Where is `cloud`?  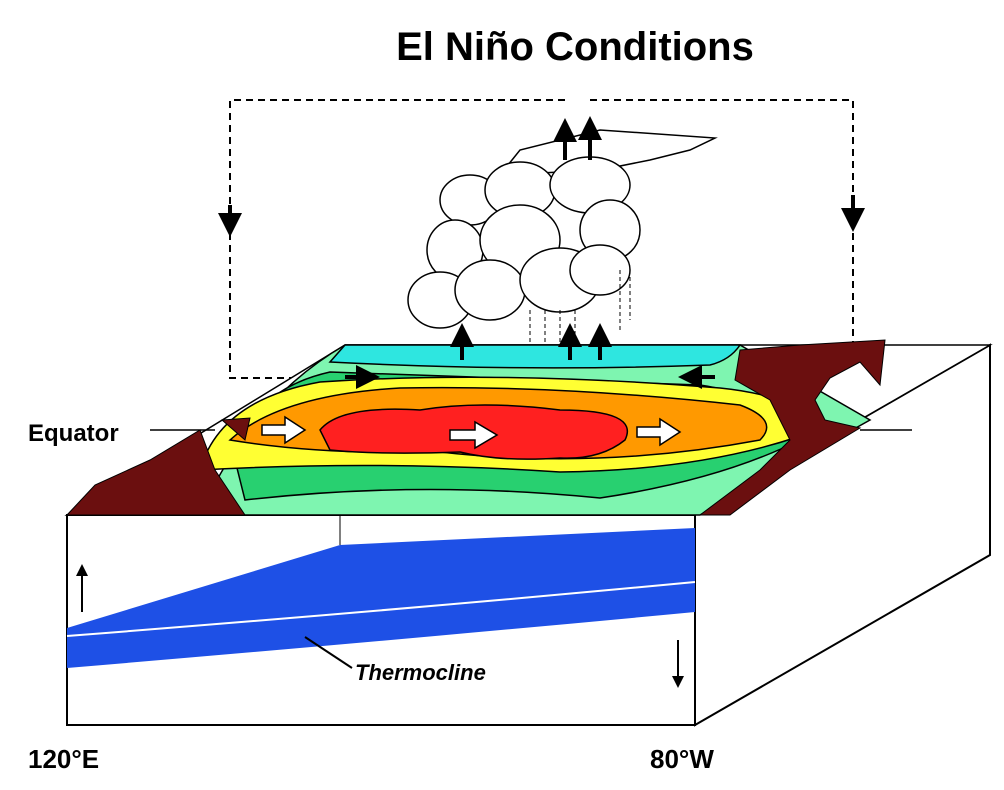
cloud is located at coordinates (562, 229).